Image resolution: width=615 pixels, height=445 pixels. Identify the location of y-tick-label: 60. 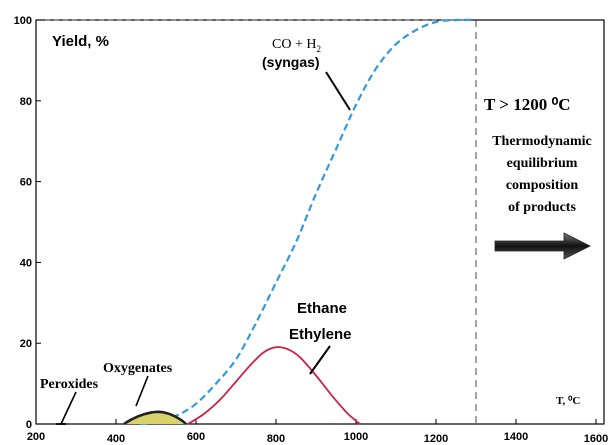
(26, 183).